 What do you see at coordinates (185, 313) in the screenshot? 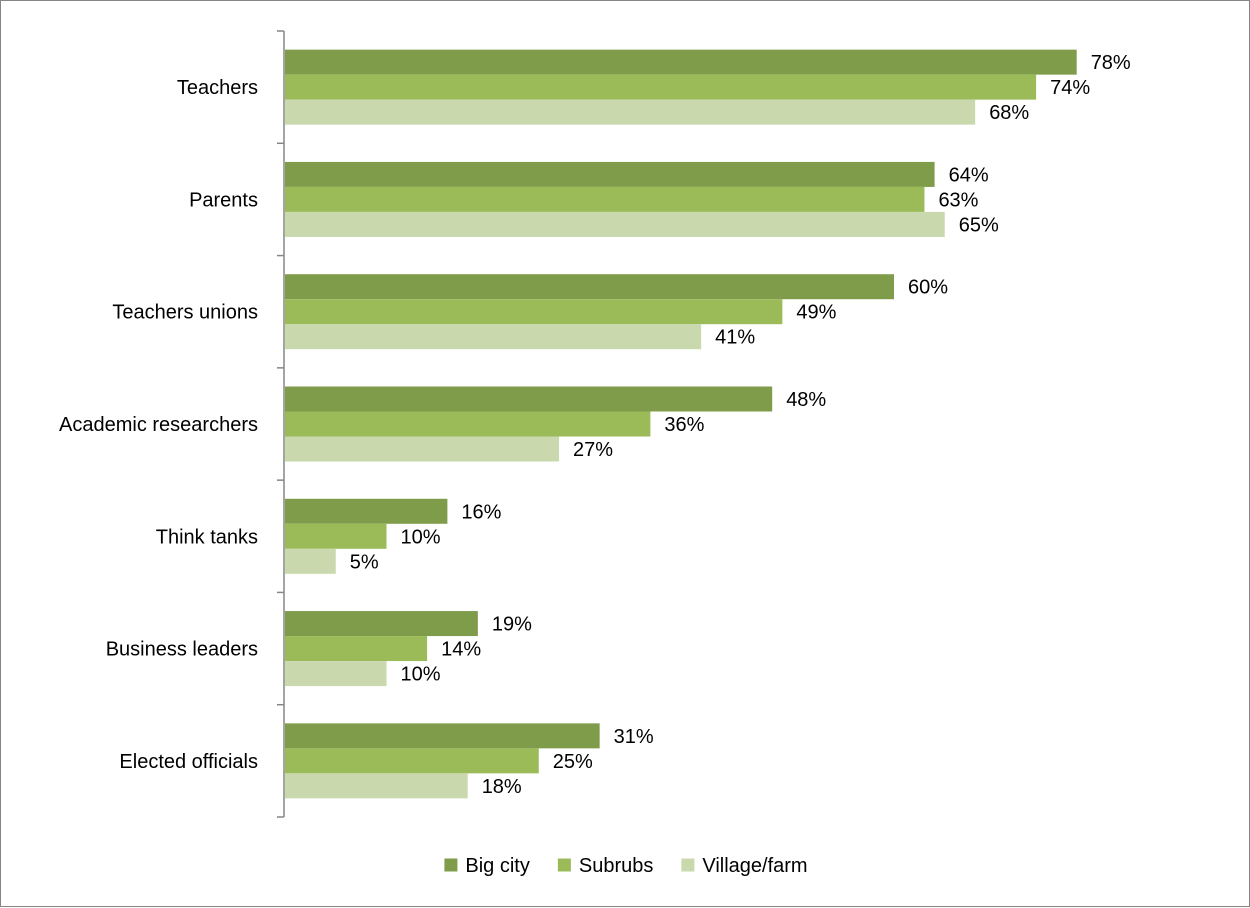
I see `category-label: Teachers unions` at bounding box center [185, 313].